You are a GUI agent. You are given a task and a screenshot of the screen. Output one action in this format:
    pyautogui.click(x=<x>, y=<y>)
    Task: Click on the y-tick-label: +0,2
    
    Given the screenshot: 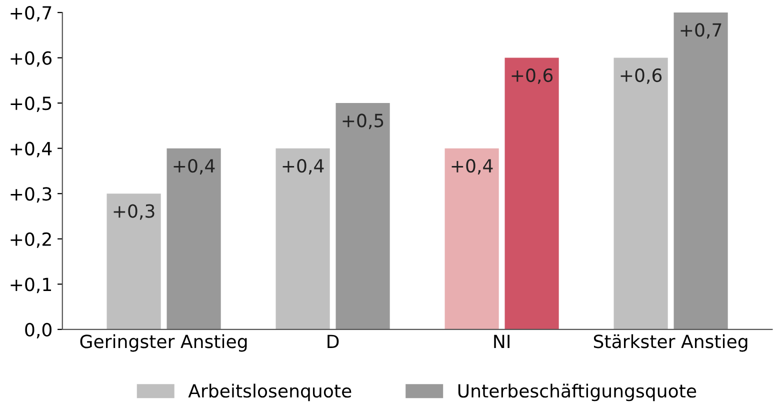 What is the action you would take?
    pyautogui.click(x=30, y=240)
    